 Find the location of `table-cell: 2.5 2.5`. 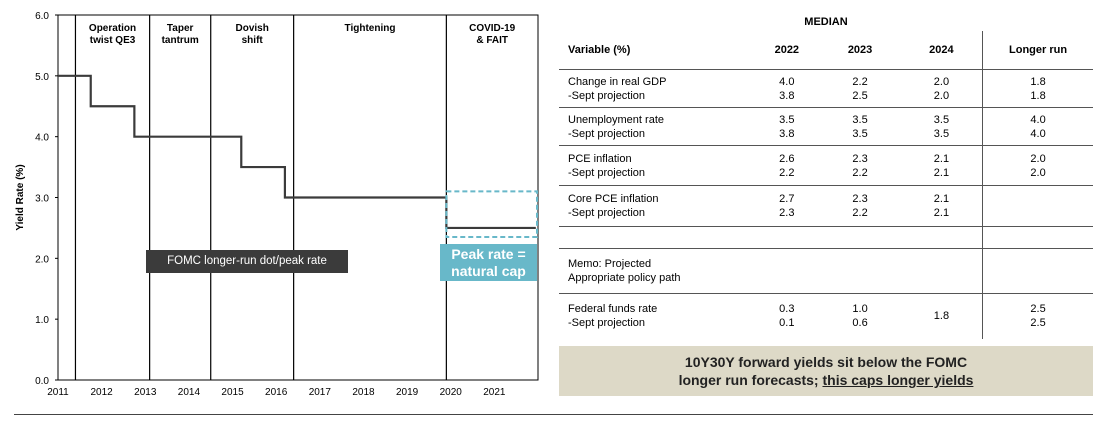

table-cell: 2.5 2.5 is located at coordinates (1037, 316).